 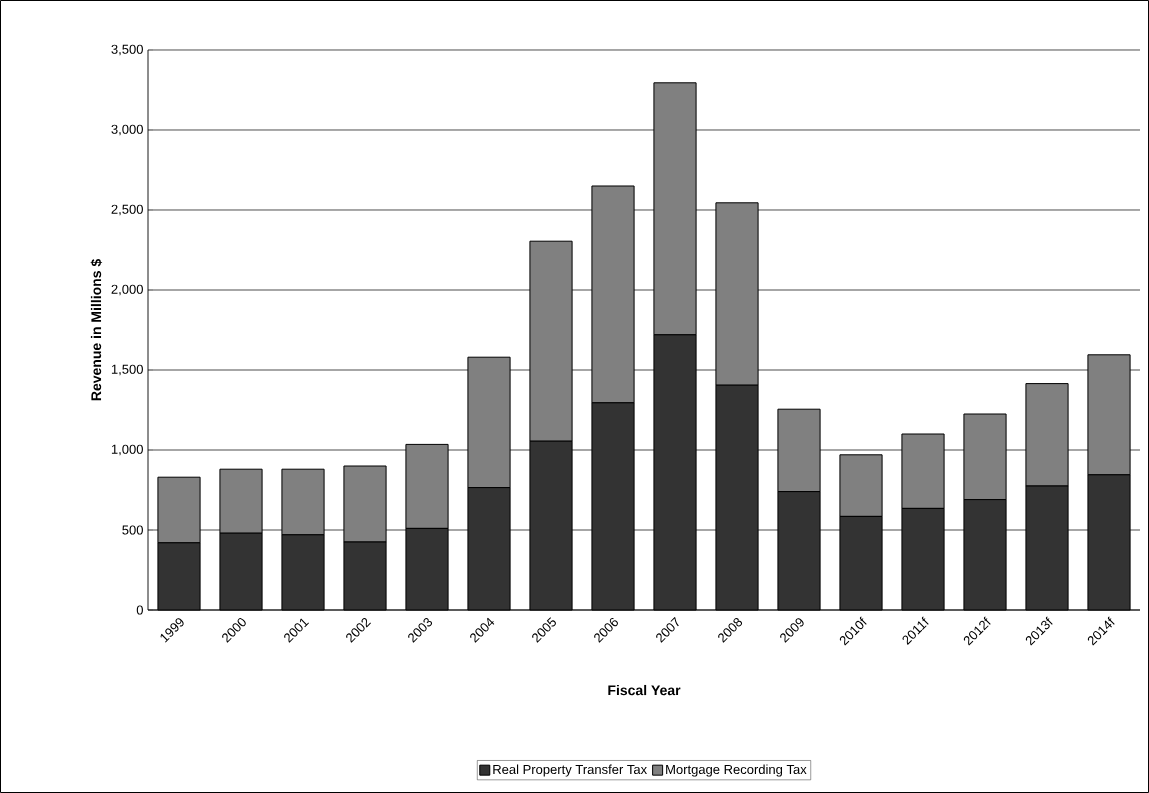 I want to click on y-tick-label: 1,500, so click(x=127, y=370).